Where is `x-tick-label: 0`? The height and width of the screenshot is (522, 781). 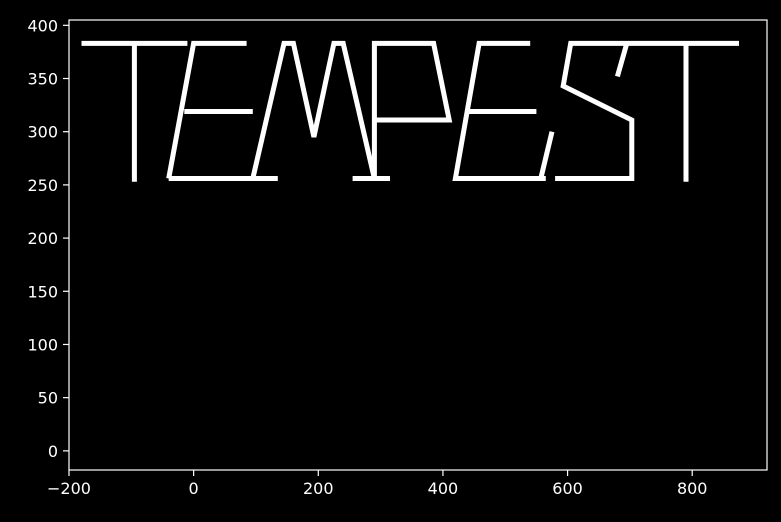
x-tick-label: 0 is located at coordinates (194, 488).